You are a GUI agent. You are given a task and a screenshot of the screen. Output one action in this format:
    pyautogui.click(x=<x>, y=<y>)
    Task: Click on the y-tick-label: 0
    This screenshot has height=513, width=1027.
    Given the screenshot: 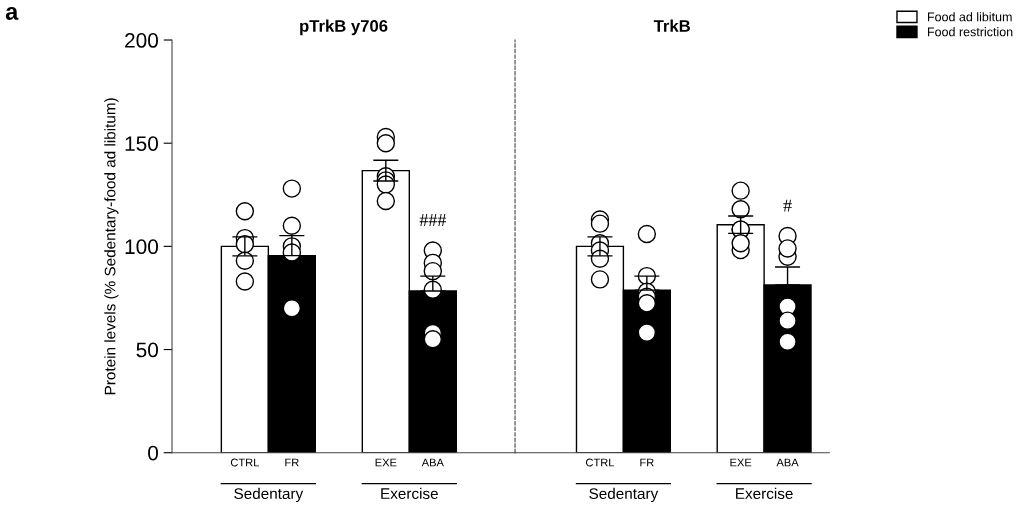 What is the action you would take?
    pyautogui.click(x=153, y=453)
    